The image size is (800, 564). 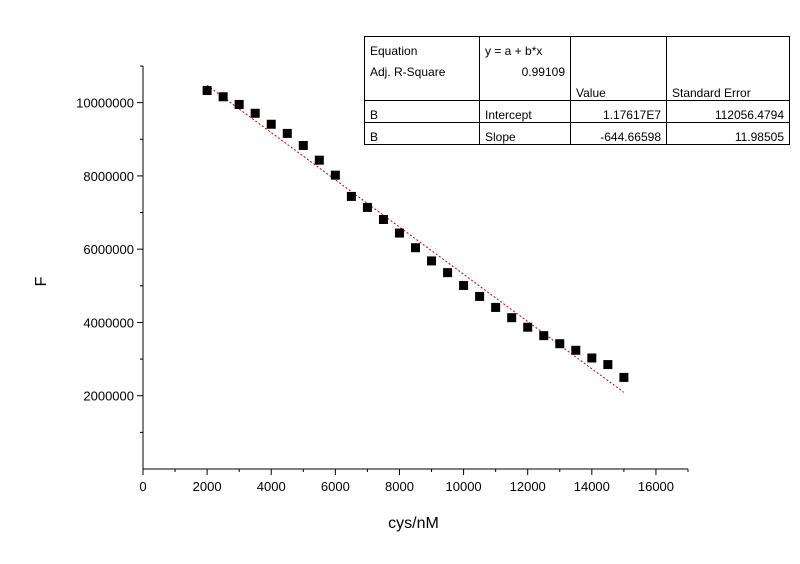 I want to click on table-cell: Intercept, so click(x=525, y=111).